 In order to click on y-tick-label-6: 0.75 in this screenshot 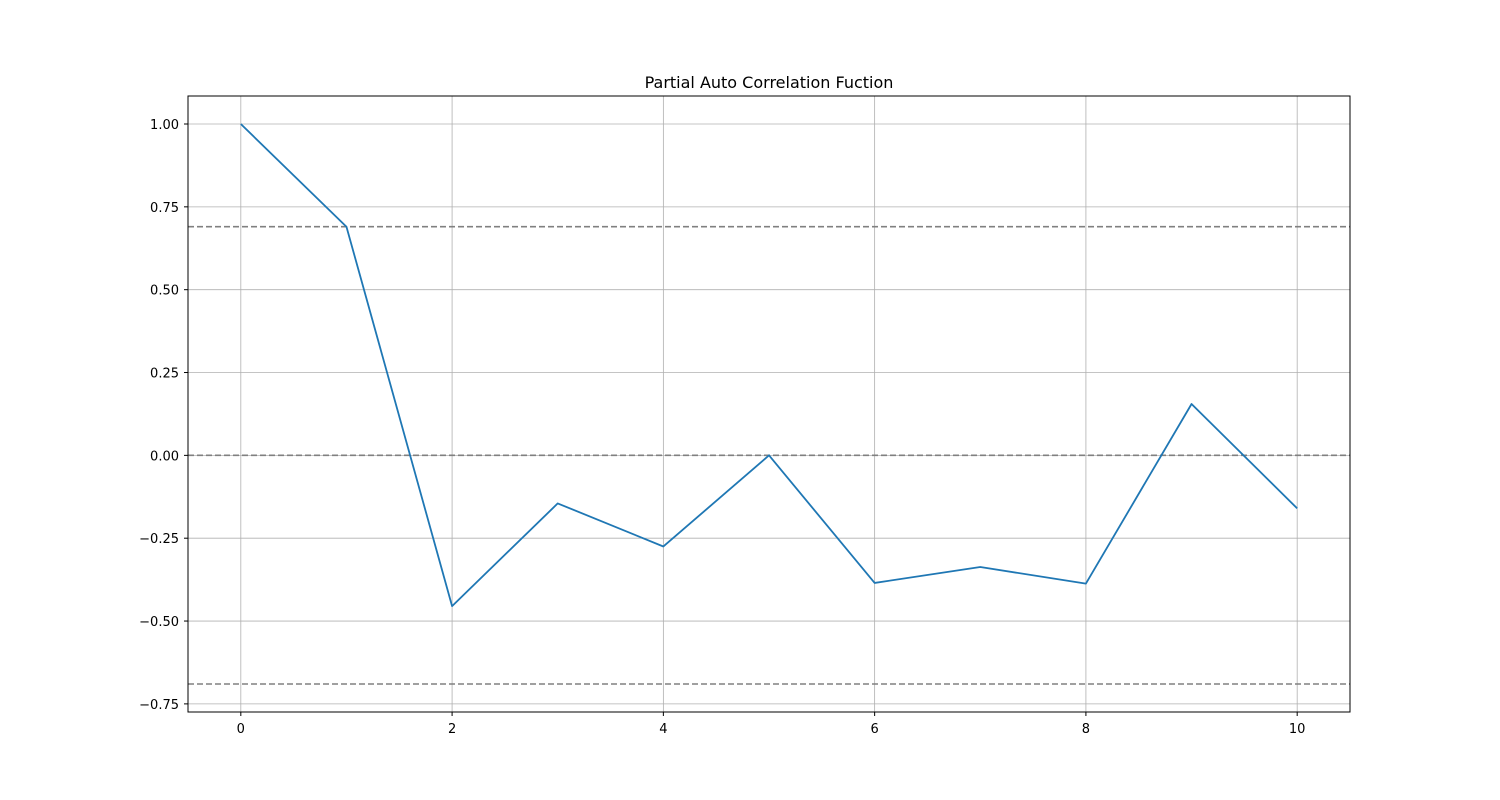, I will do `click(164, 208)`.